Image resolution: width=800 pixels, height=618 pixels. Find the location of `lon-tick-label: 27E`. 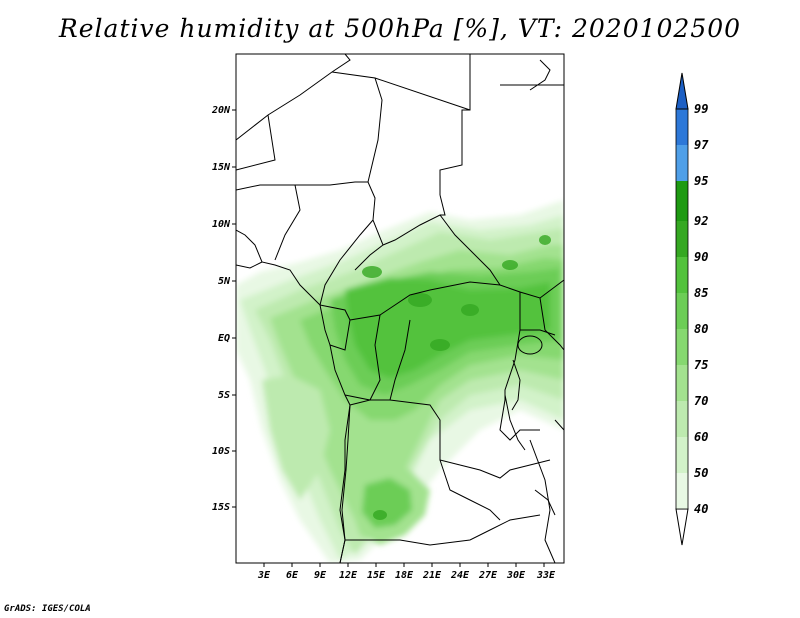

lon-tick-label: 27E is located at coordinates (488, 575).